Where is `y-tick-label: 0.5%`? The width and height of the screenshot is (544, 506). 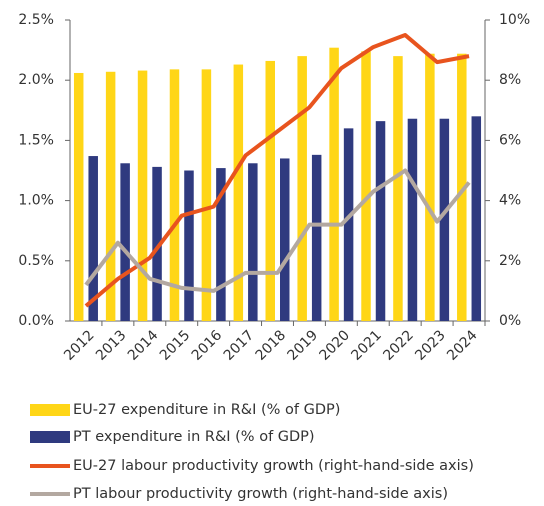
y-tick-label: 0.5% is located at coordinates (36, 261).